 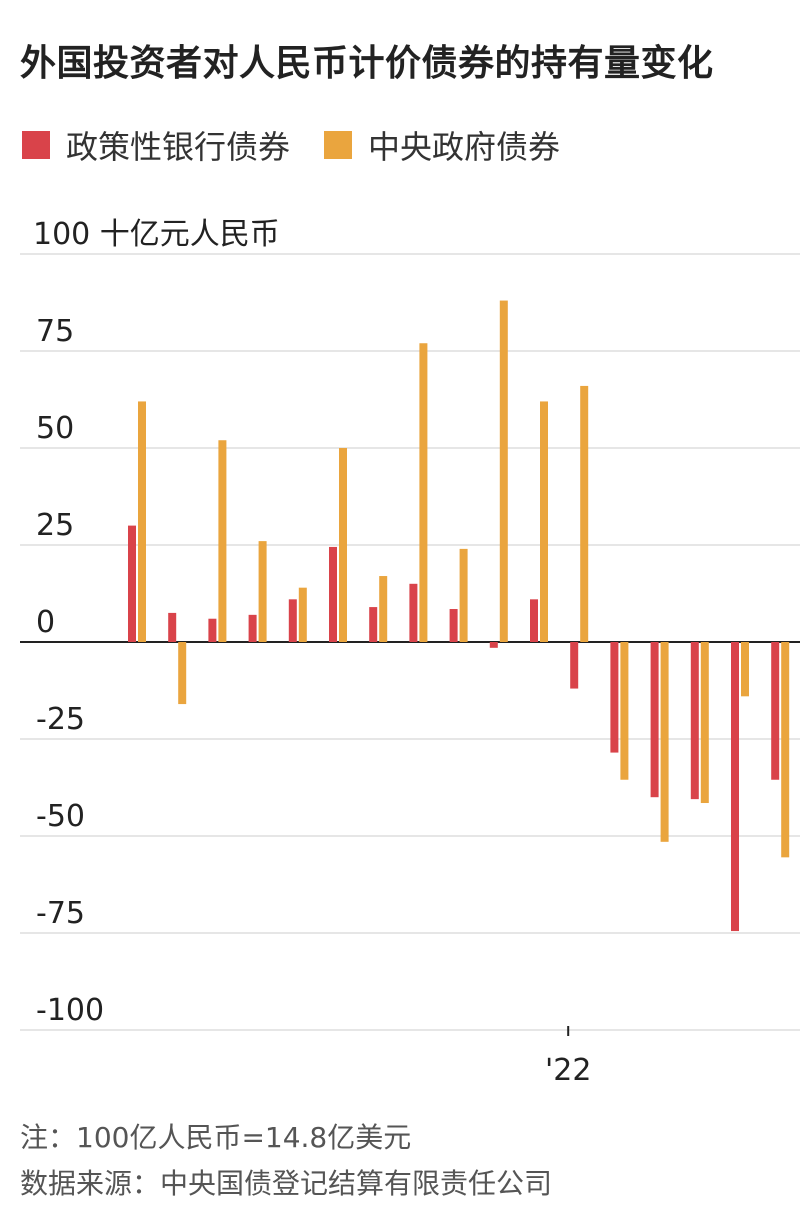 What do you see at coordinates (464, 147) in the screenshot?
I see `legend-label-central-gov: 中央政府债券` at bounding box center [464, 147].